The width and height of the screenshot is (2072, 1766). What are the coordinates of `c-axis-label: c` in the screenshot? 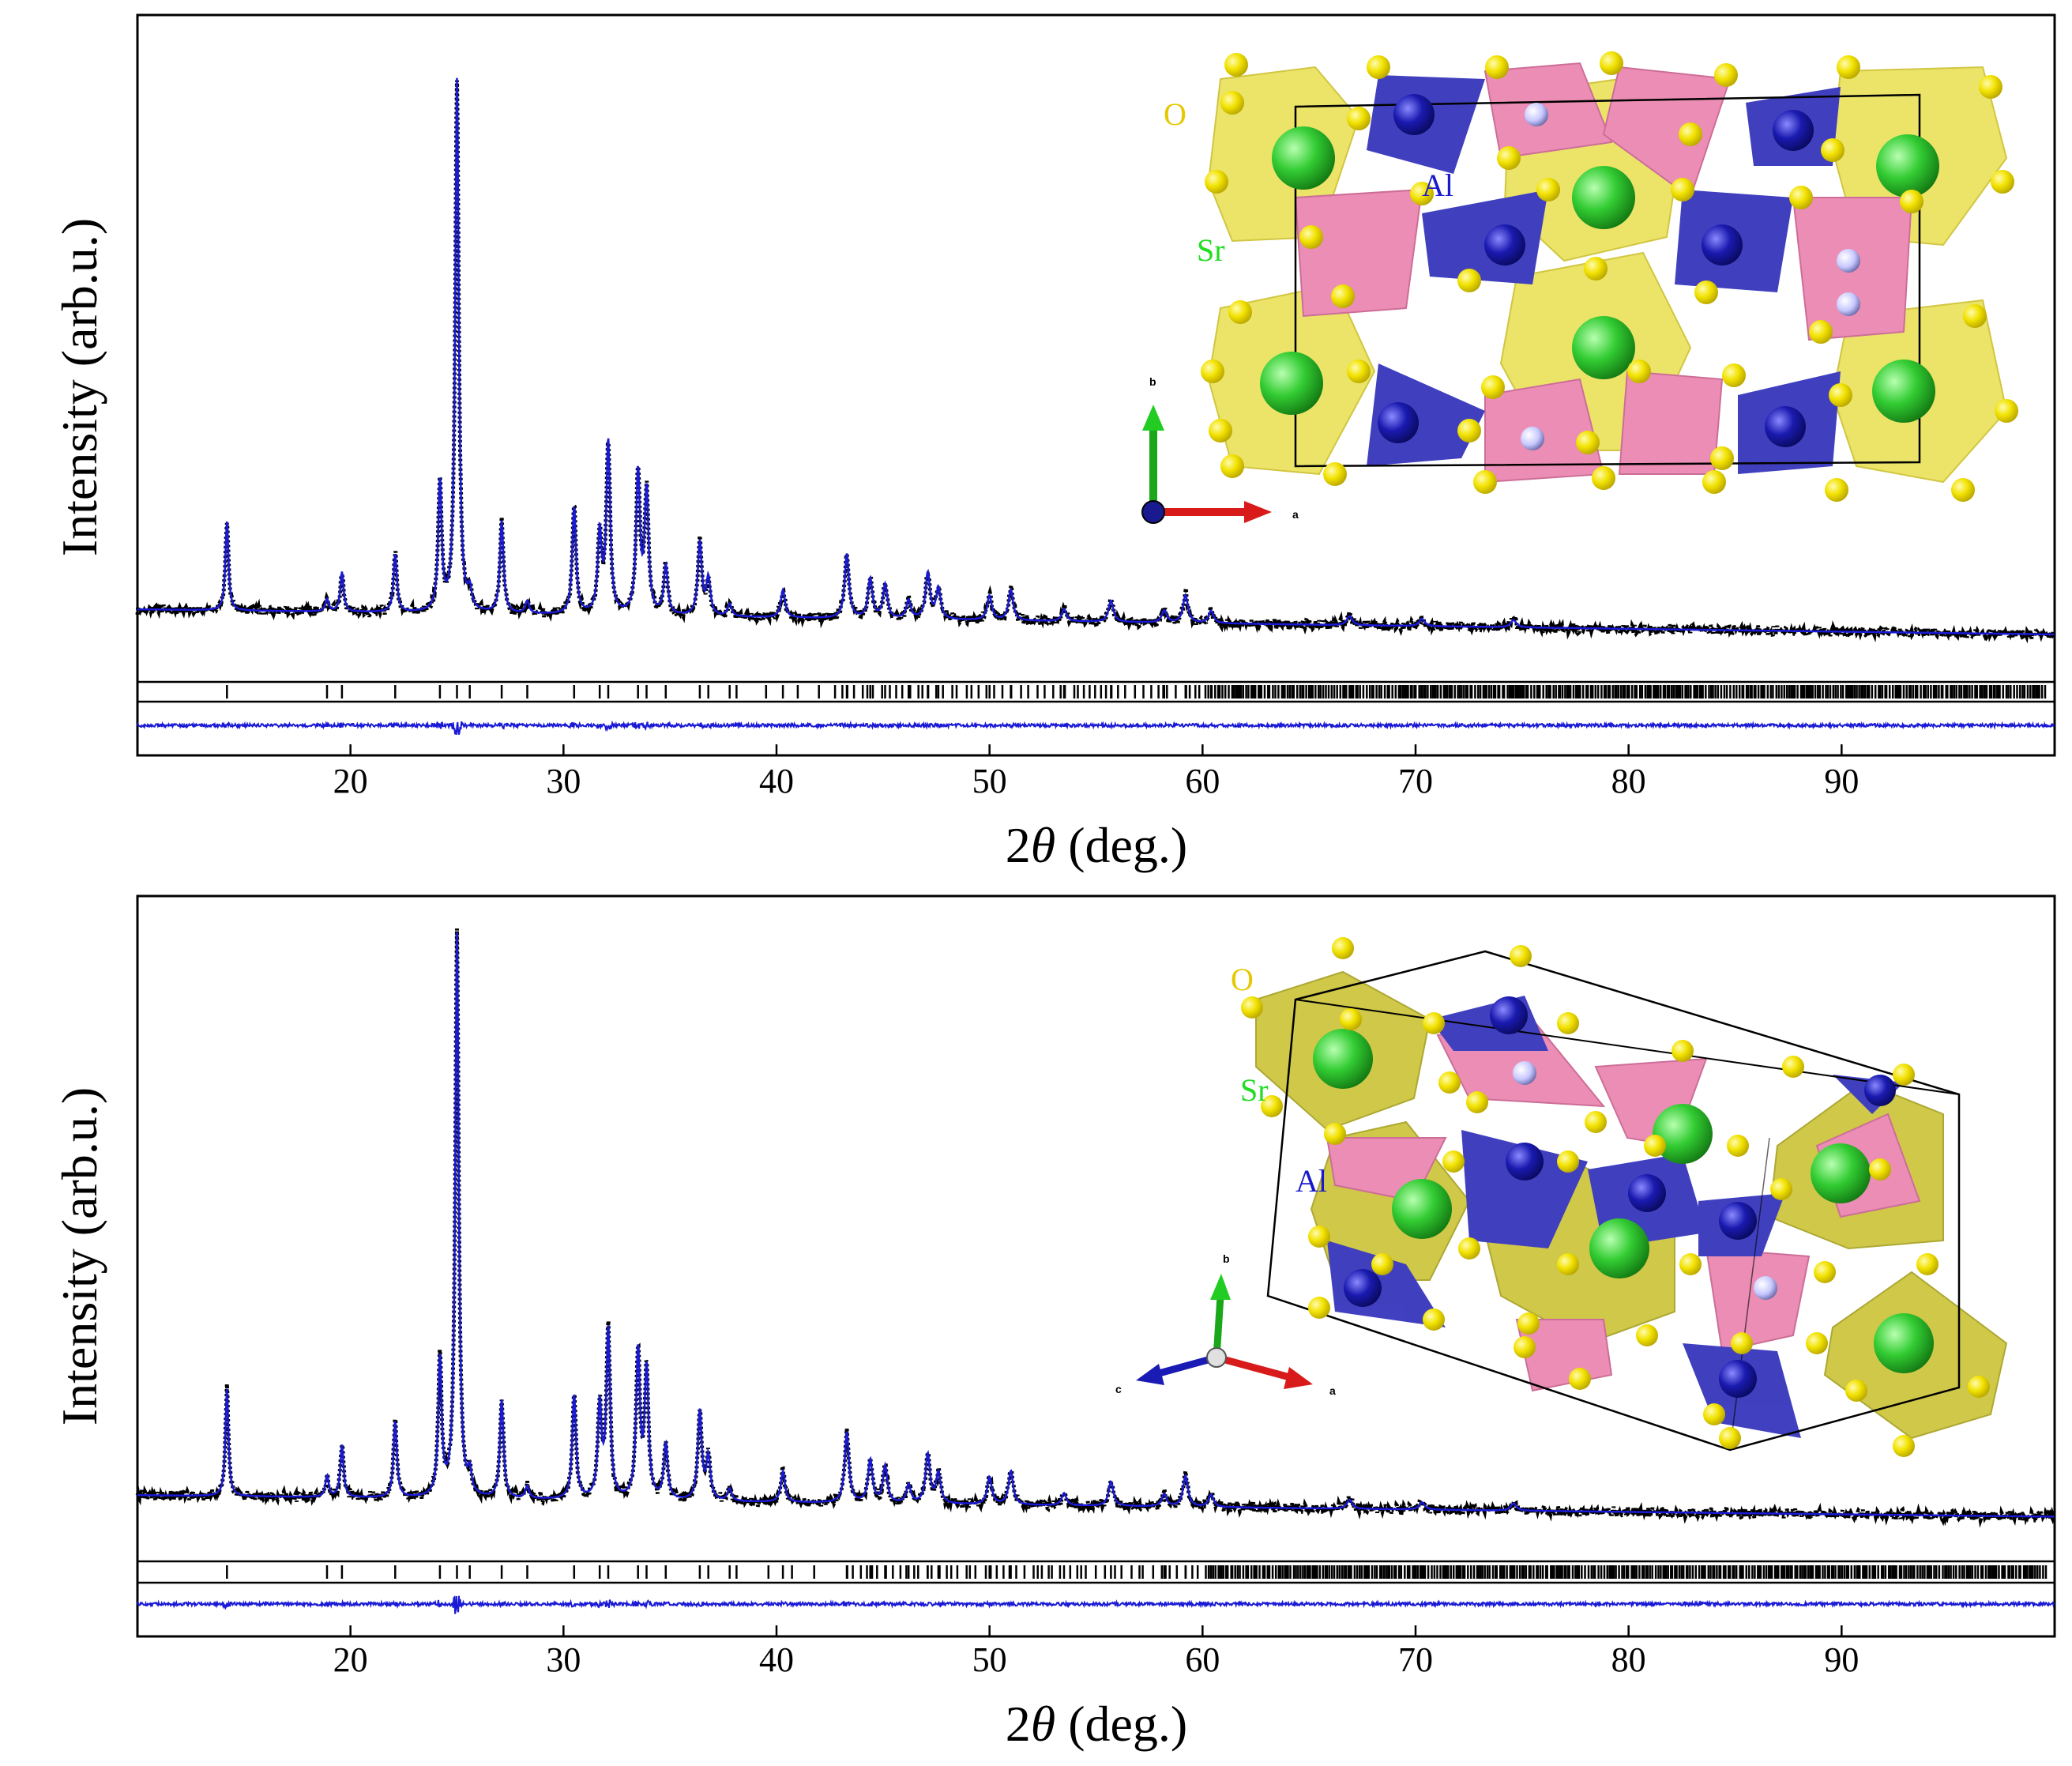 It's located at (1118, 1389).